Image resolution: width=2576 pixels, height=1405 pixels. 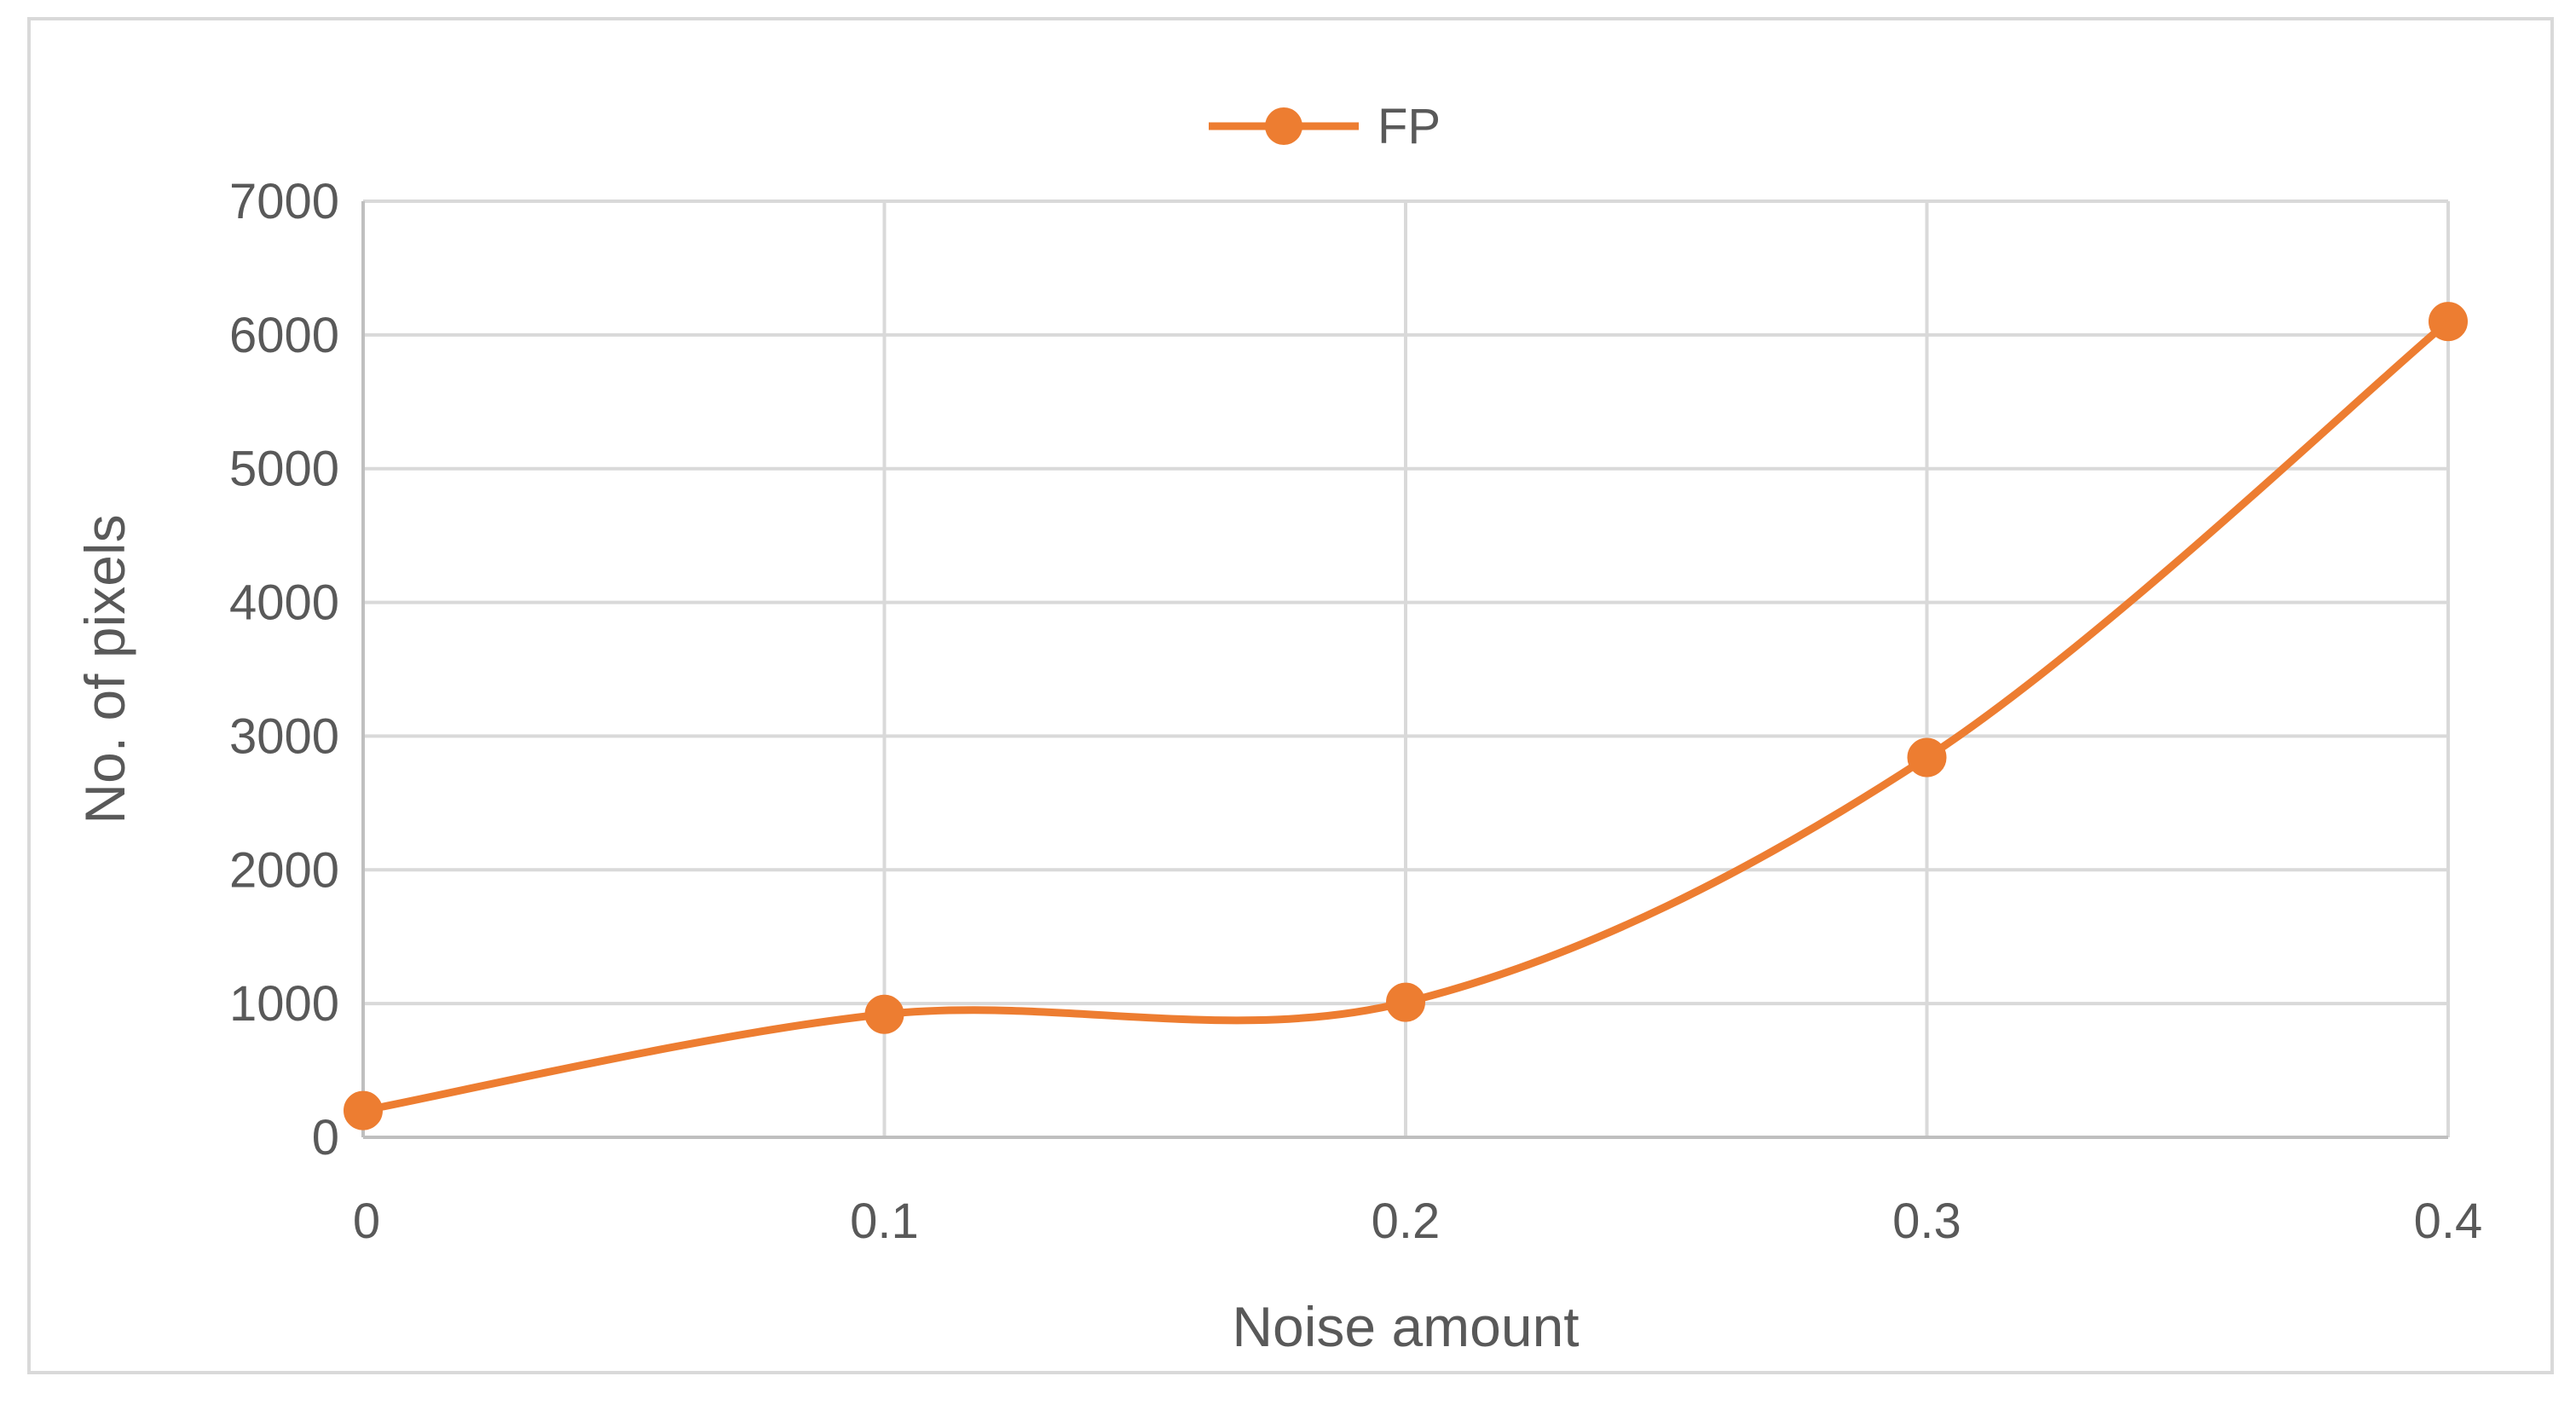 What do you see at coordinates (1283, 126) in the screenshot?
I see `legend-marker-fp` at bounding box center [1283, 126].